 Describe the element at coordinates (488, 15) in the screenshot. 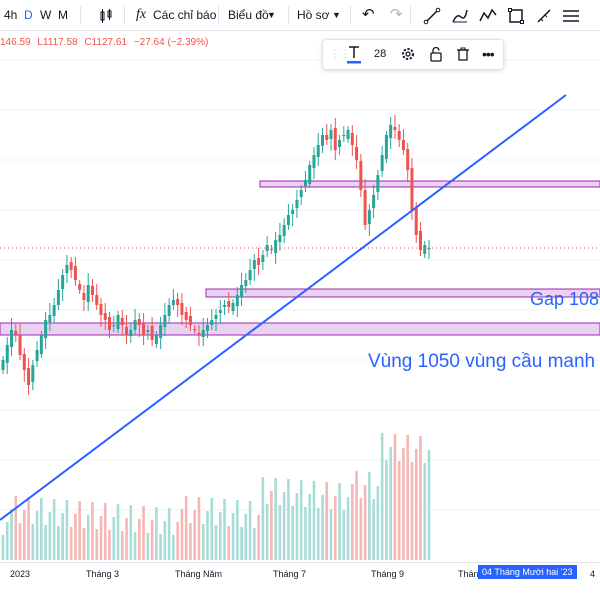

I see `pattern-tool-icon` at that location.